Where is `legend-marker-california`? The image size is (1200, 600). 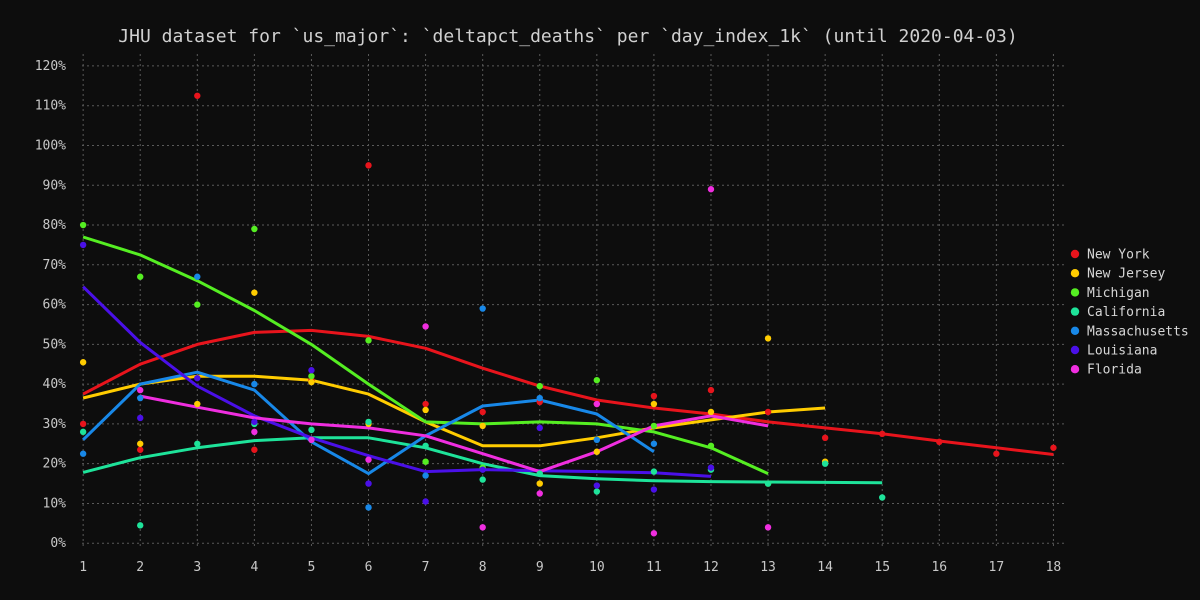
legend-marker-california is located at coordinates (1075, 311).